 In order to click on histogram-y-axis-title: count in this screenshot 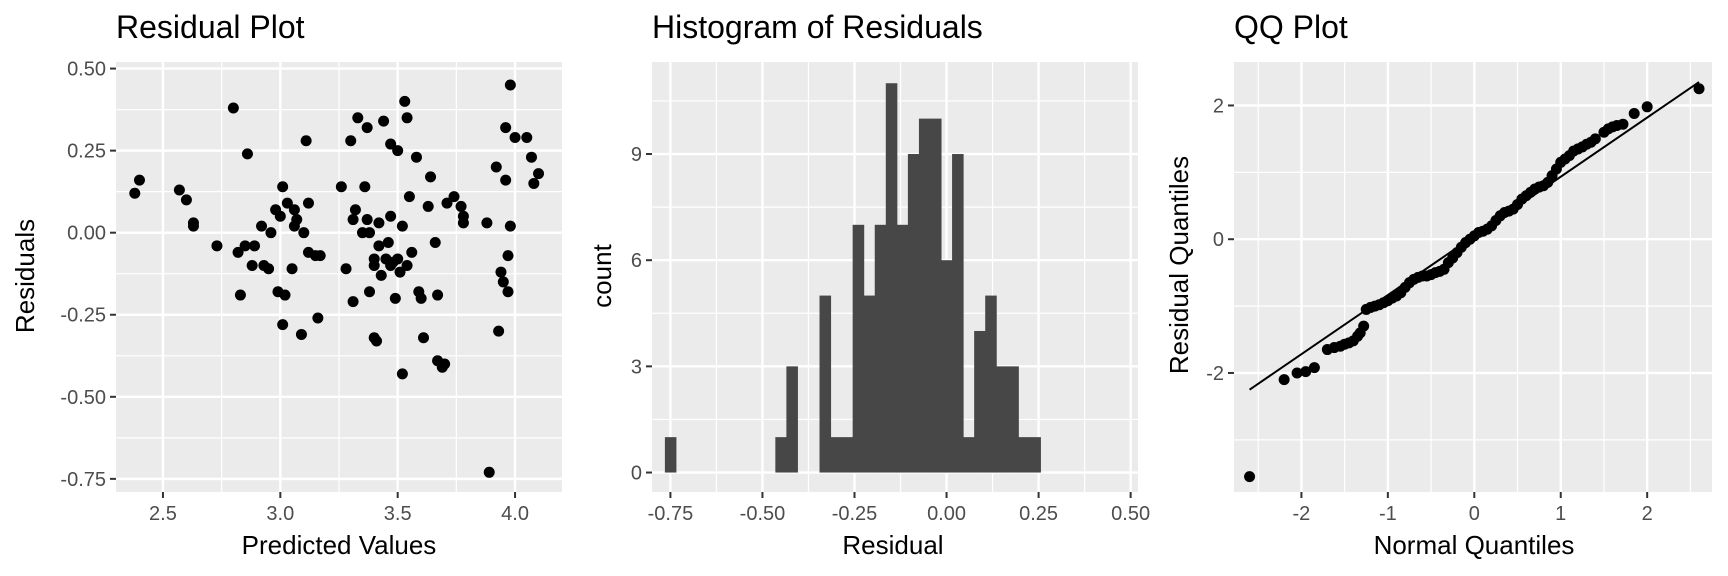, I will do `click(602, 275)`.